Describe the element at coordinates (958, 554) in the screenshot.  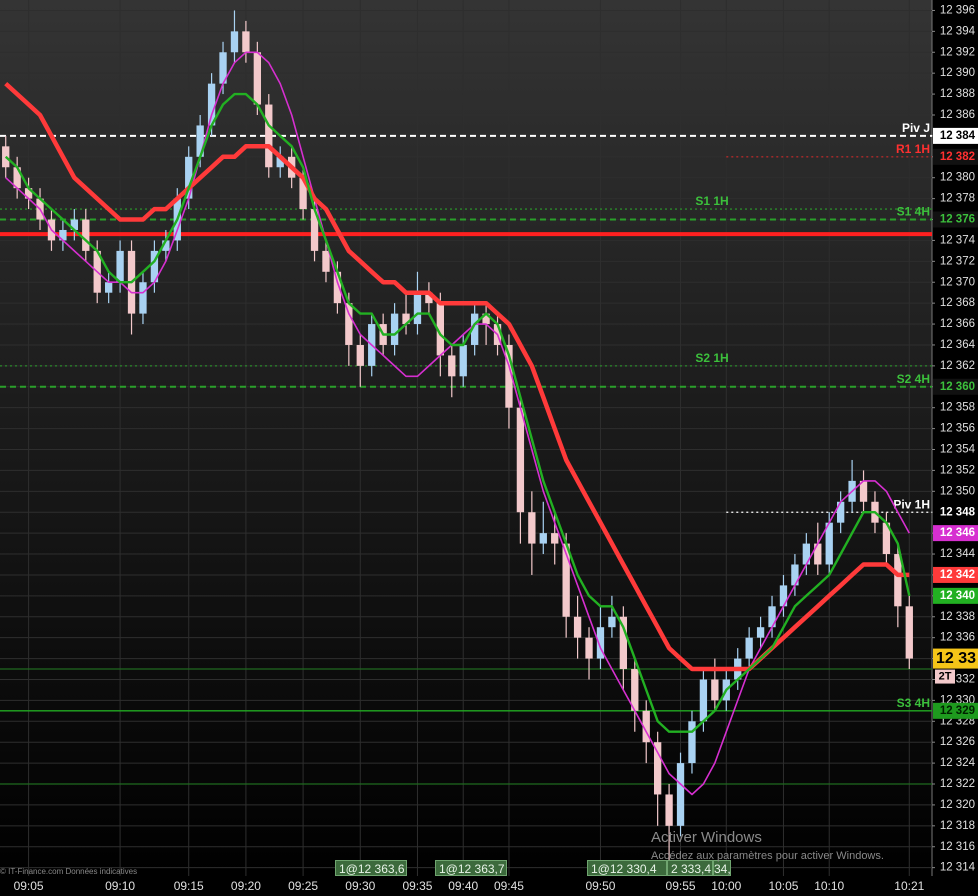
I see `y-tick-label: 12 344` at that location.